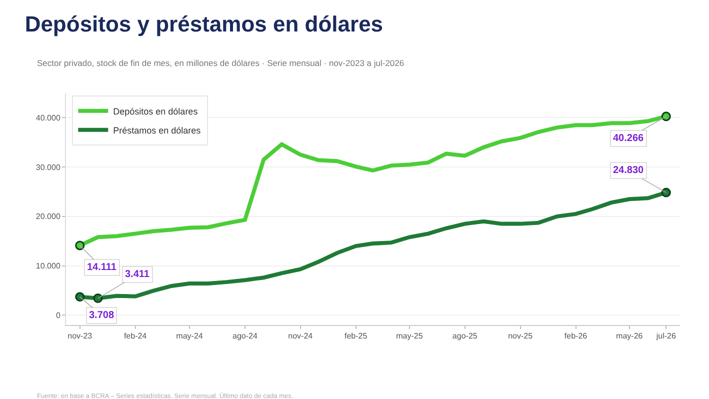  I want to click on annotation: 24.830, so click(628, 170).